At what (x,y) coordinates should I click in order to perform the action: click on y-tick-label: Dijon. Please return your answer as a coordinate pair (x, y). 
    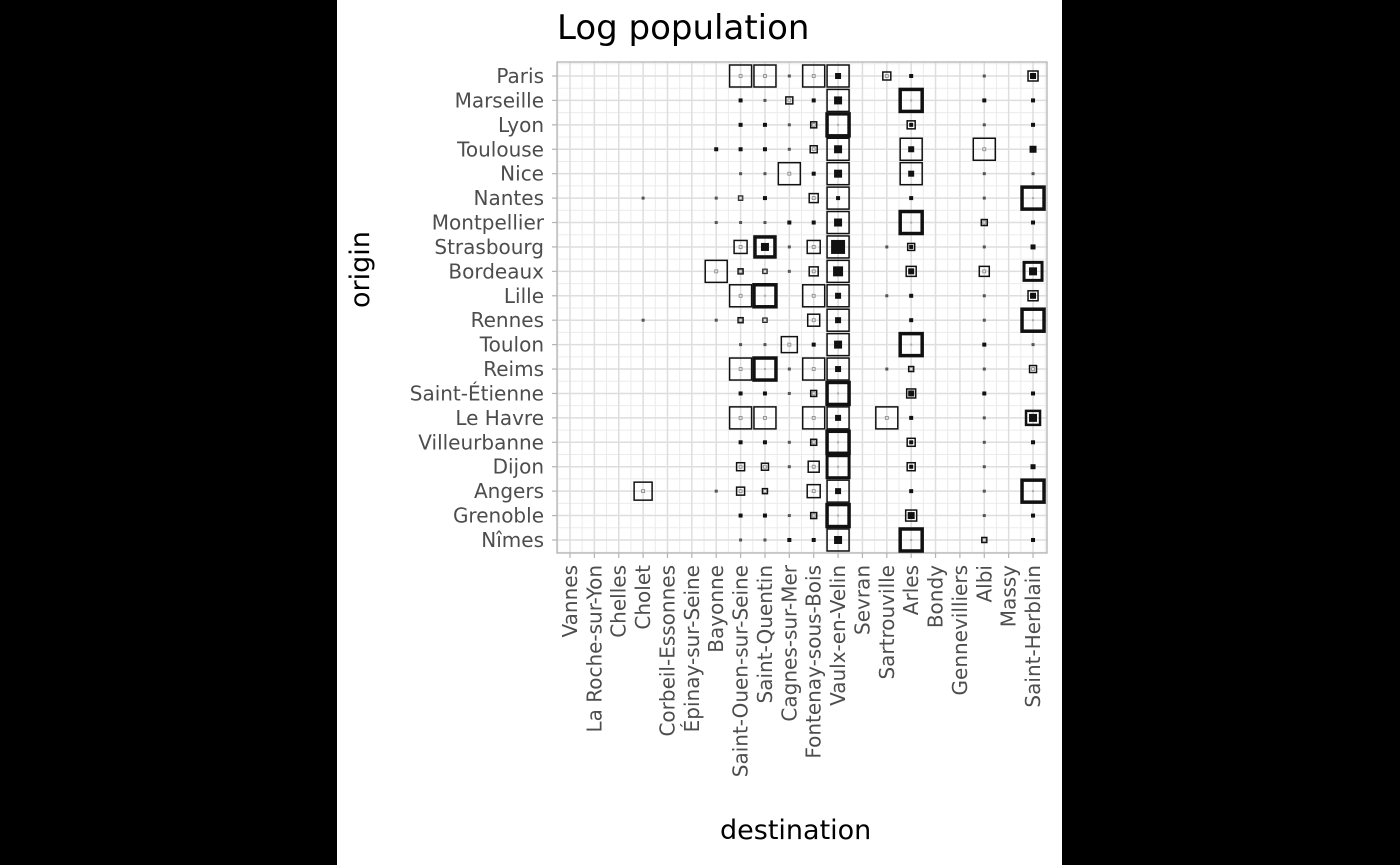
    Looking at the image, I should click on (518, 467).